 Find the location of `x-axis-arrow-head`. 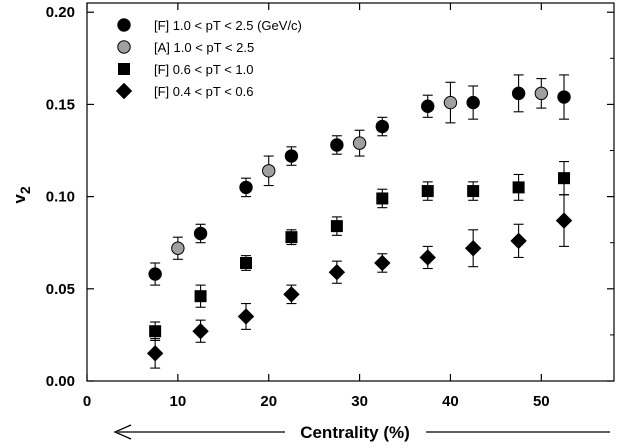

x-axis-arrow-head is located at coordinates (122, 432).